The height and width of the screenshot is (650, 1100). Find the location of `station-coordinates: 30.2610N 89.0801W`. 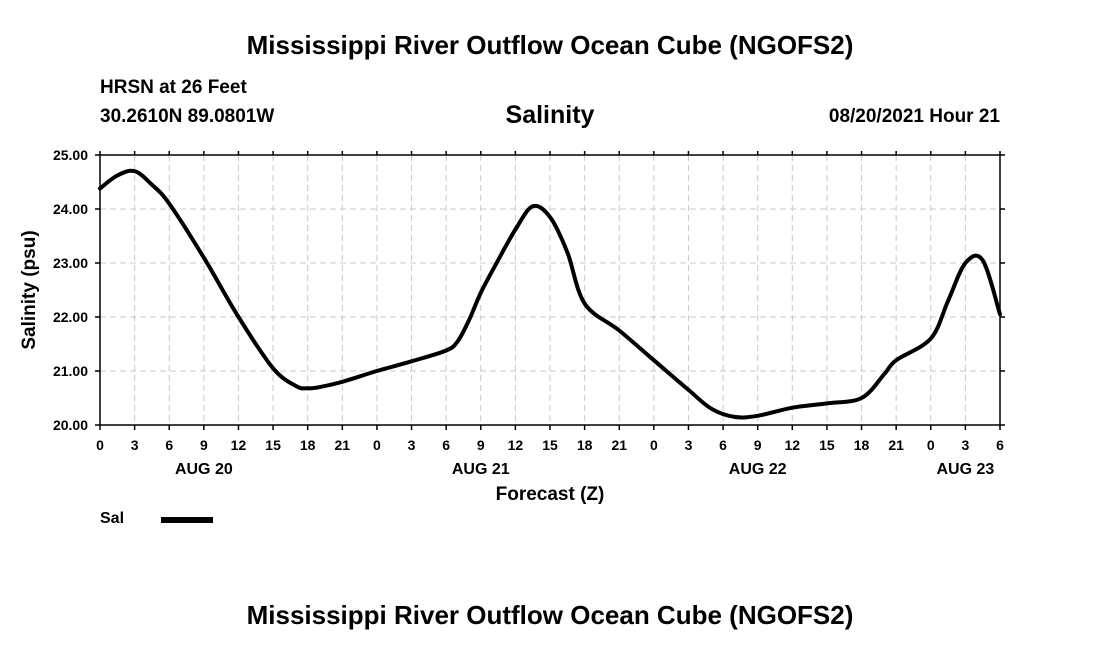

station-coordinates: 30.2610N 89.0801W is located at coordinates (187, 116).